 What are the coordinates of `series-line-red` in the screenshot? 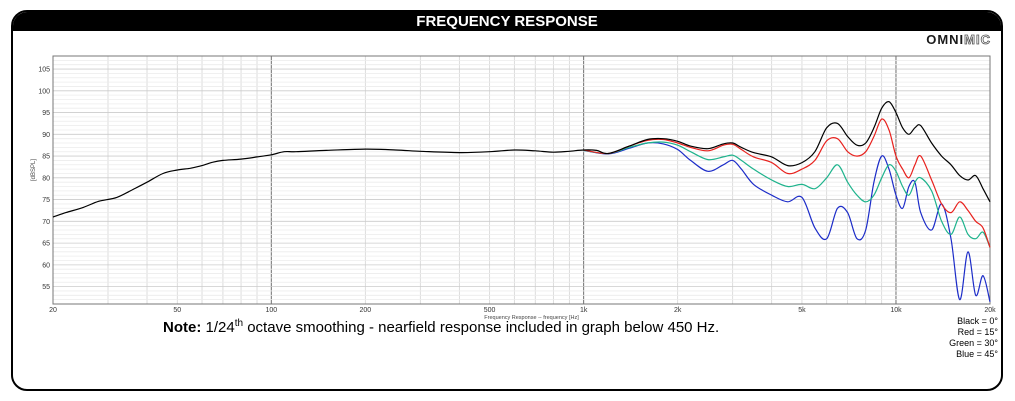 It's located at (787, 183).